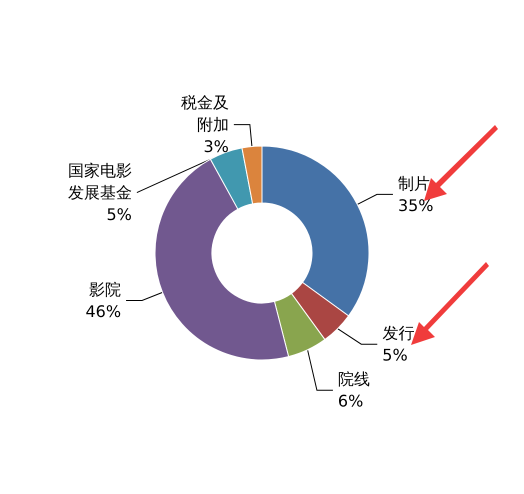 The height and width of the screenshot is (494, 524). Describe the element at coordinates (416, 205) in the screenshot. I see `data-label: 35%` at that location.